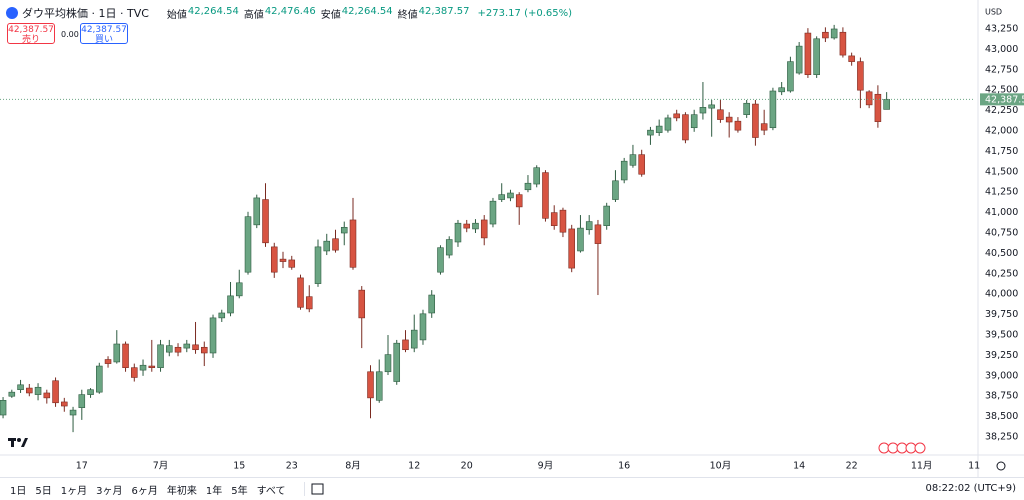 The height and width of the screenshot is (500, 1024). I want to click on range-button: 1ヶ月, so click(74, 491).